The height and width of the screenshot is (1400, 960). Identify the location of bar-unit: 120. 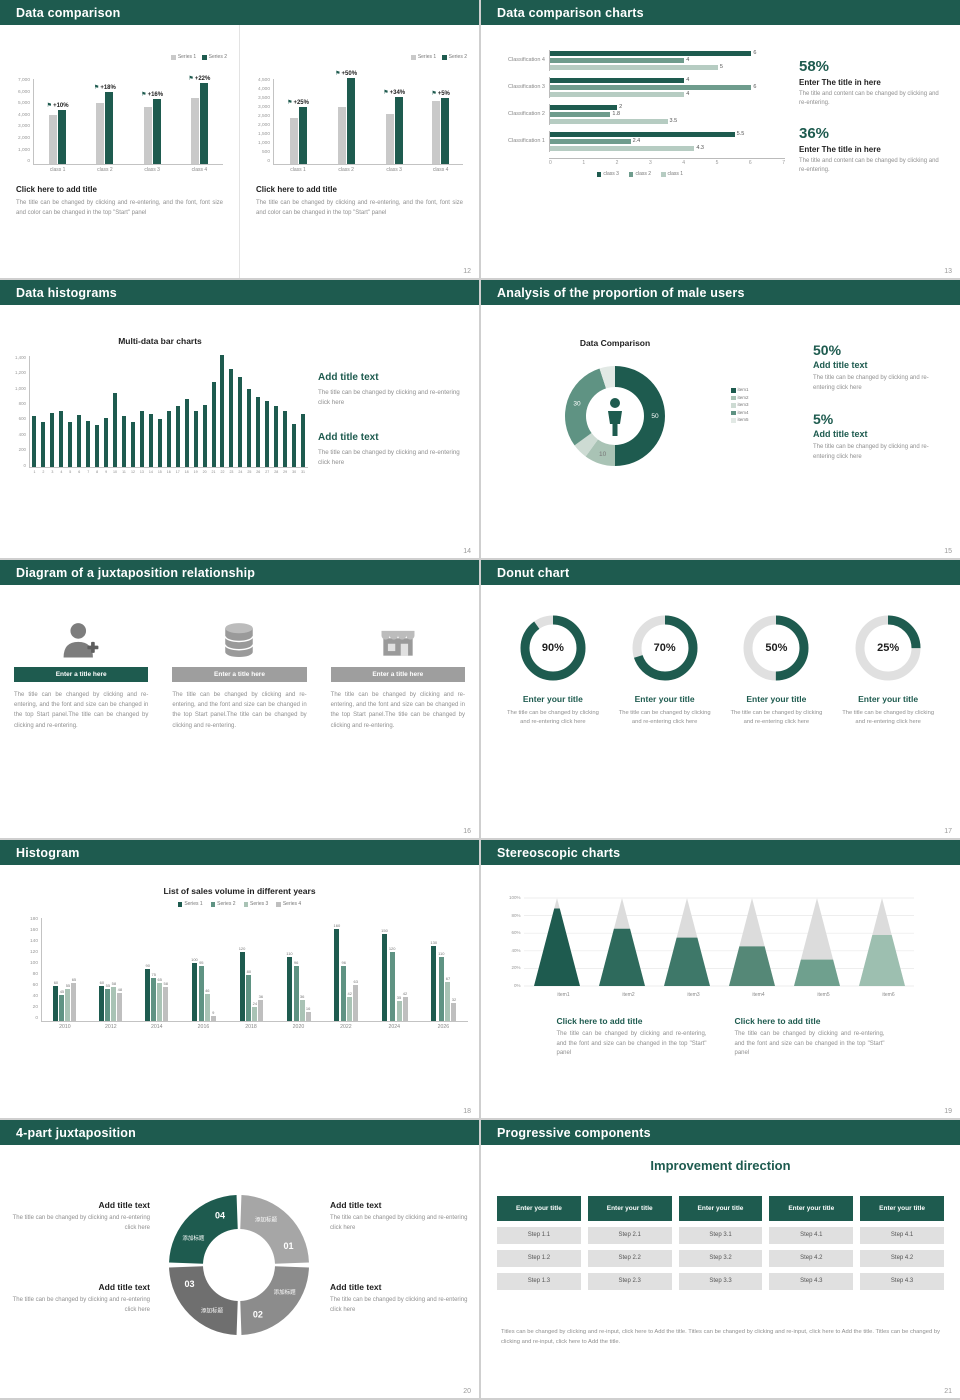
(392, 984).